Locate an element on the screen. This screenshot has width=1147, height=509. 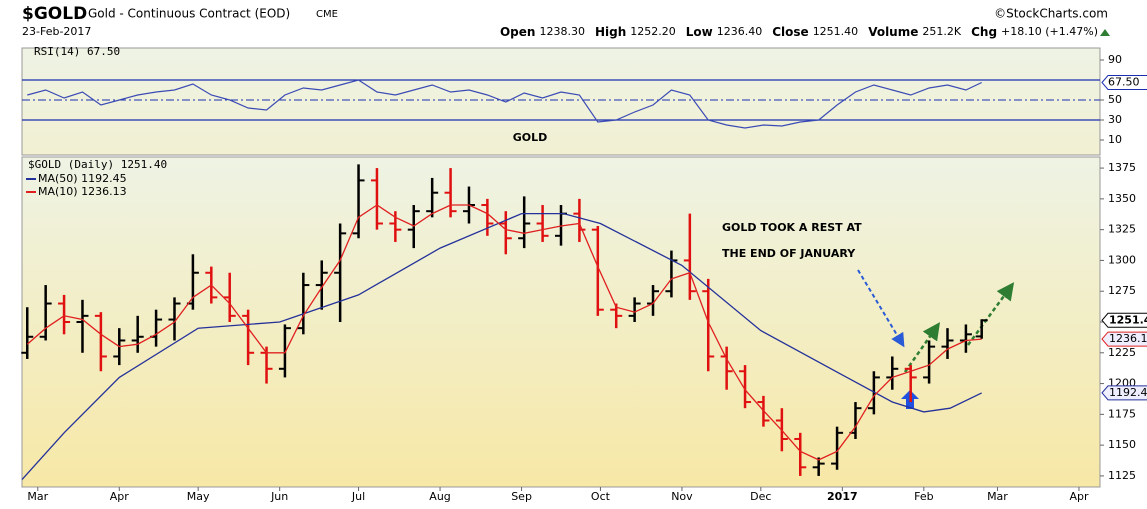
quote-label: Volume is located at coordinates (893, 32).